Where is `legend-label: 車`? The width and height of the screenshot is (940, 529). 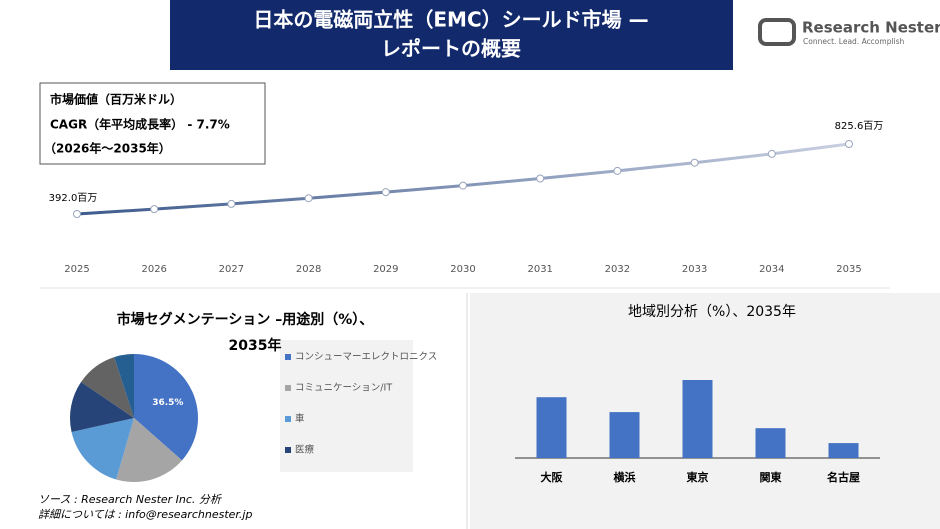
legend-label: 車 is located at coordinates (300, 419).